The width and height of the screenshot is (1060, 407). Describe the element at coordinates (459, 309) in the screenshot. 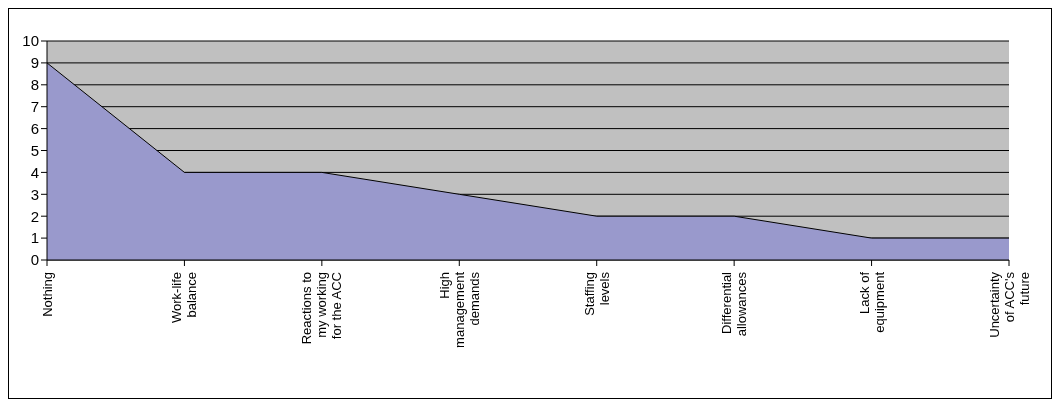

I see `x-tick-label: High management demands` at that location.